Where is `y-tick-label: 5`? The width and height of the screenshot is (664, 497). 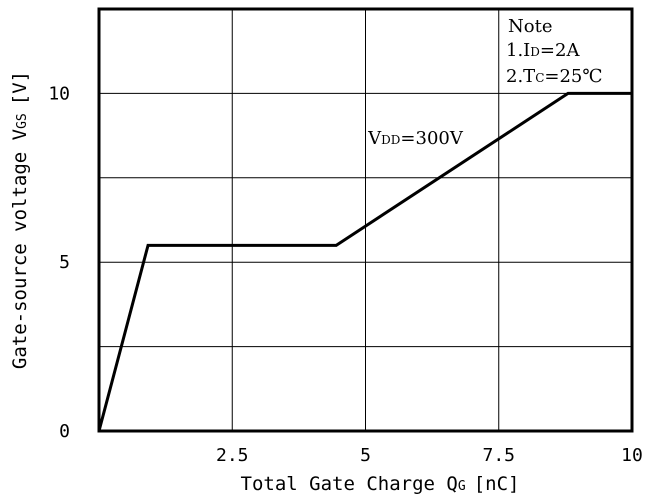
y-tick-label: 5 is located at coordinates (64, 262).